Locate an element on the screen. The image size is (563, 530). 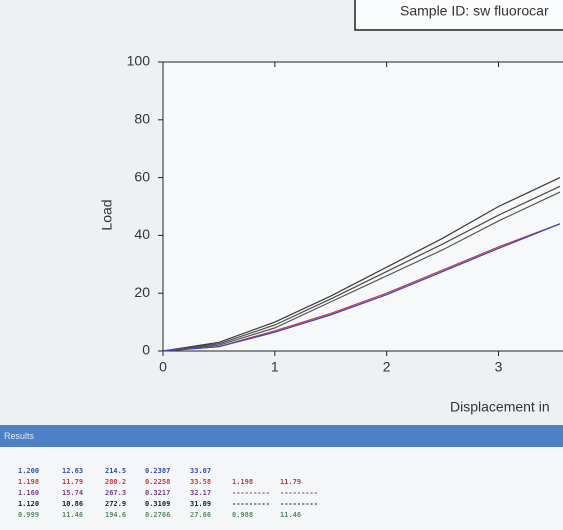
table-cell: 0.2258 is located at coordinates (158, 482).